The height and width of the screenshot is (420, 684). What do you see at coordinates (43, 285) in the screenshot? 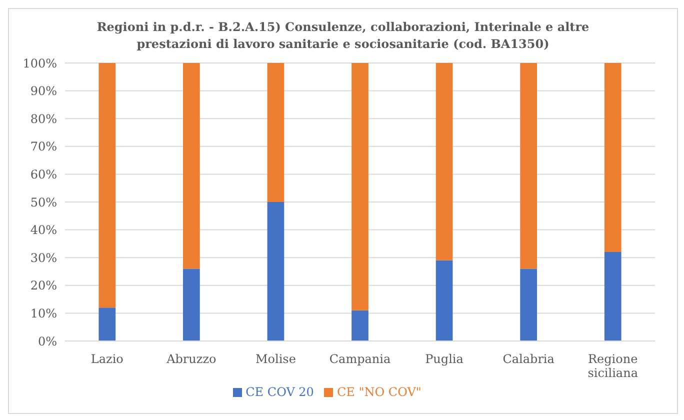
I see `y-tick-label: 20%` at bounding box center [43, 285].